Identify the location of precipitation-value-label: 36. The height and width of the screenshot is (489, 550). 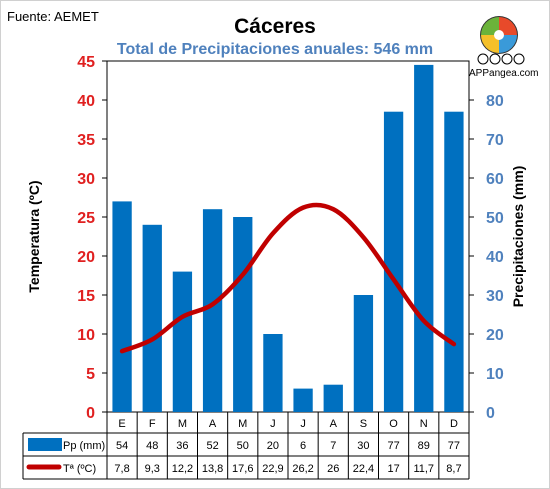
(182, 446).